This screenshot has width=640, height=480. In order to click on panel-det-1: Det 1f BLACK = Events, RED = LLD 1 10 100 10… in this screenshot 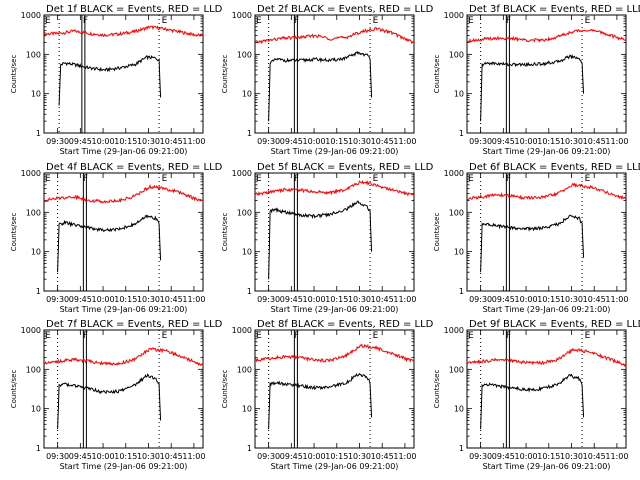, I will do `click(116, 80)`.